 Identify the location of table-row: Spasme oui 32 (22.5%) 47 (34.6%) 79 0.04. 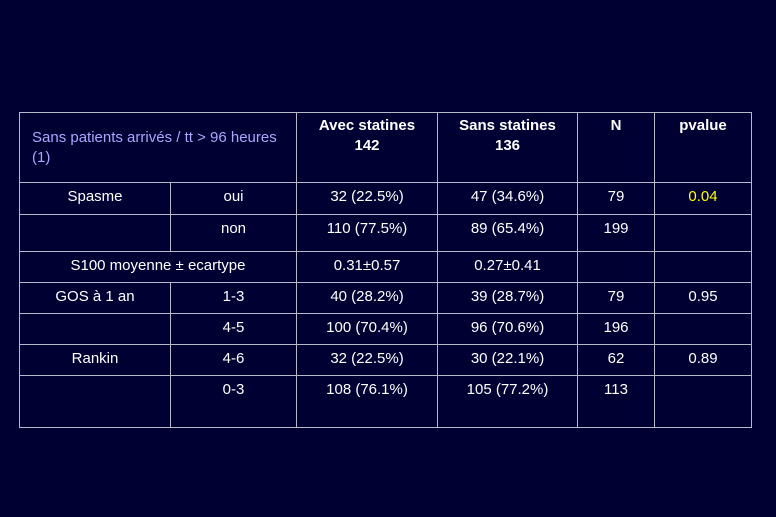
(385, 198).